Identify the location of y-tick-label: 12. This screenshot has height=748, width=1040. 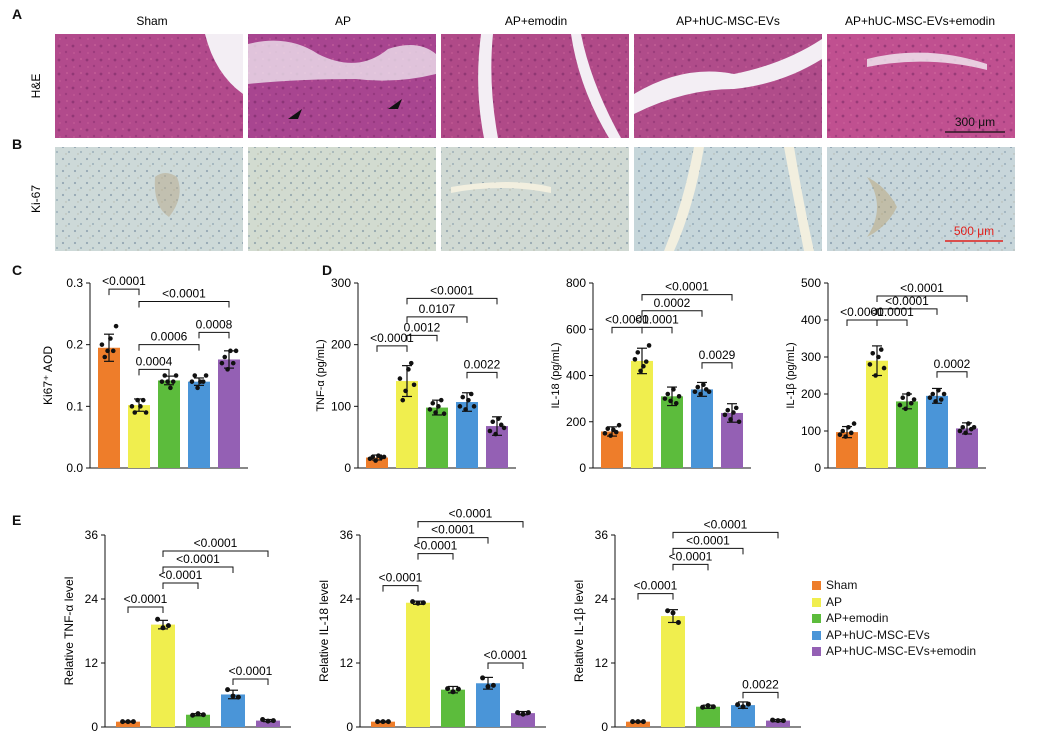
(347, 663).